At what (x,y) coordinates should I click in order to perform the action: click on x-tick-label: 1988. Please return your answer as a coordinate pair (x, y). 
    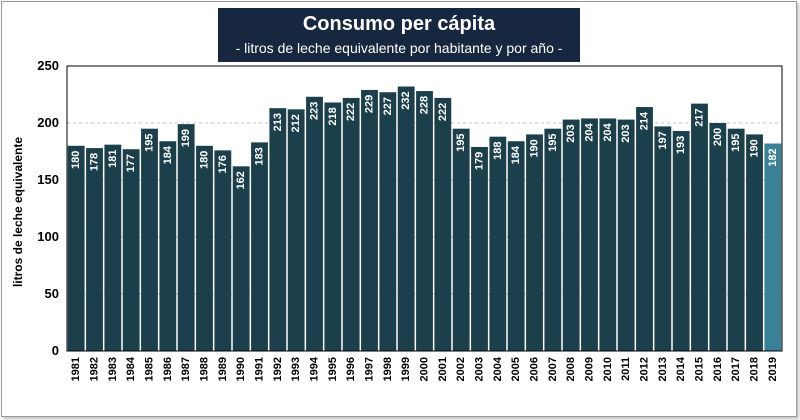
    Looking at the image, I should click on (205, 369).